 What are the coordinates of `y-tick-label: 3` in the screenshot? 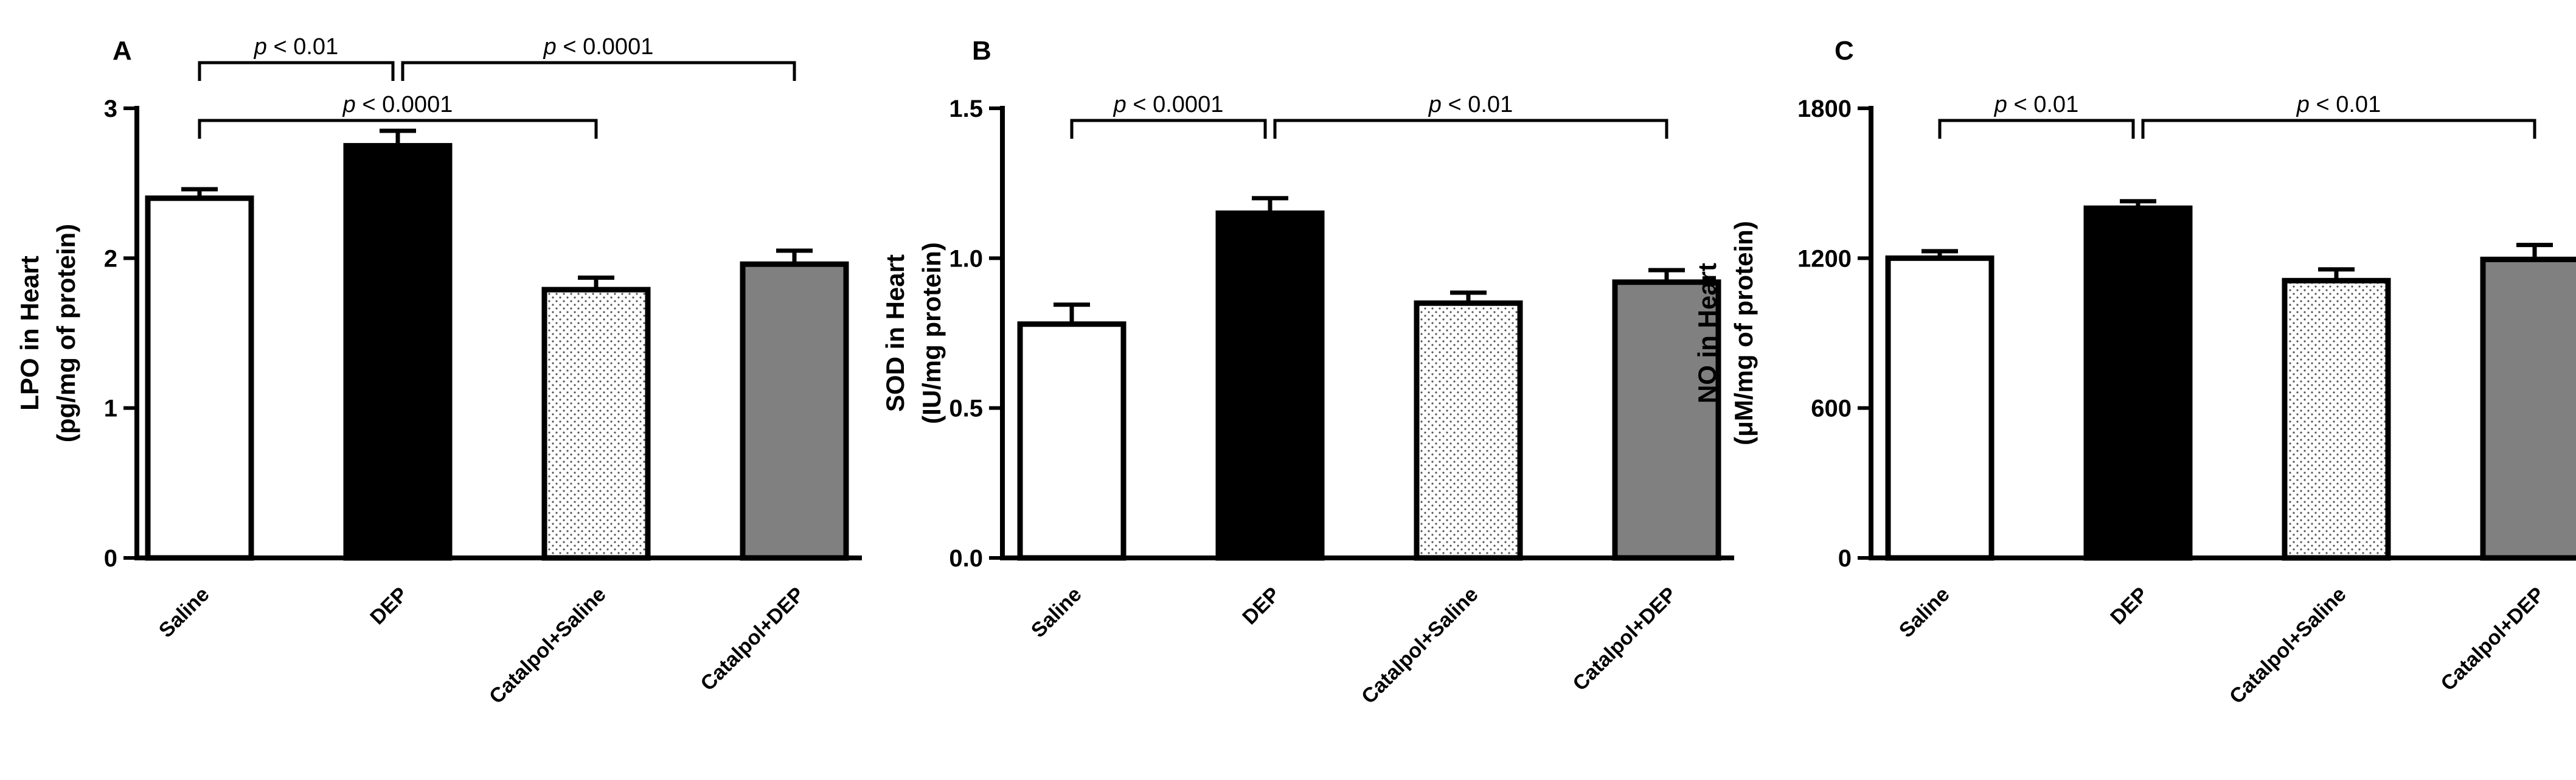 It's located at (110, 109).